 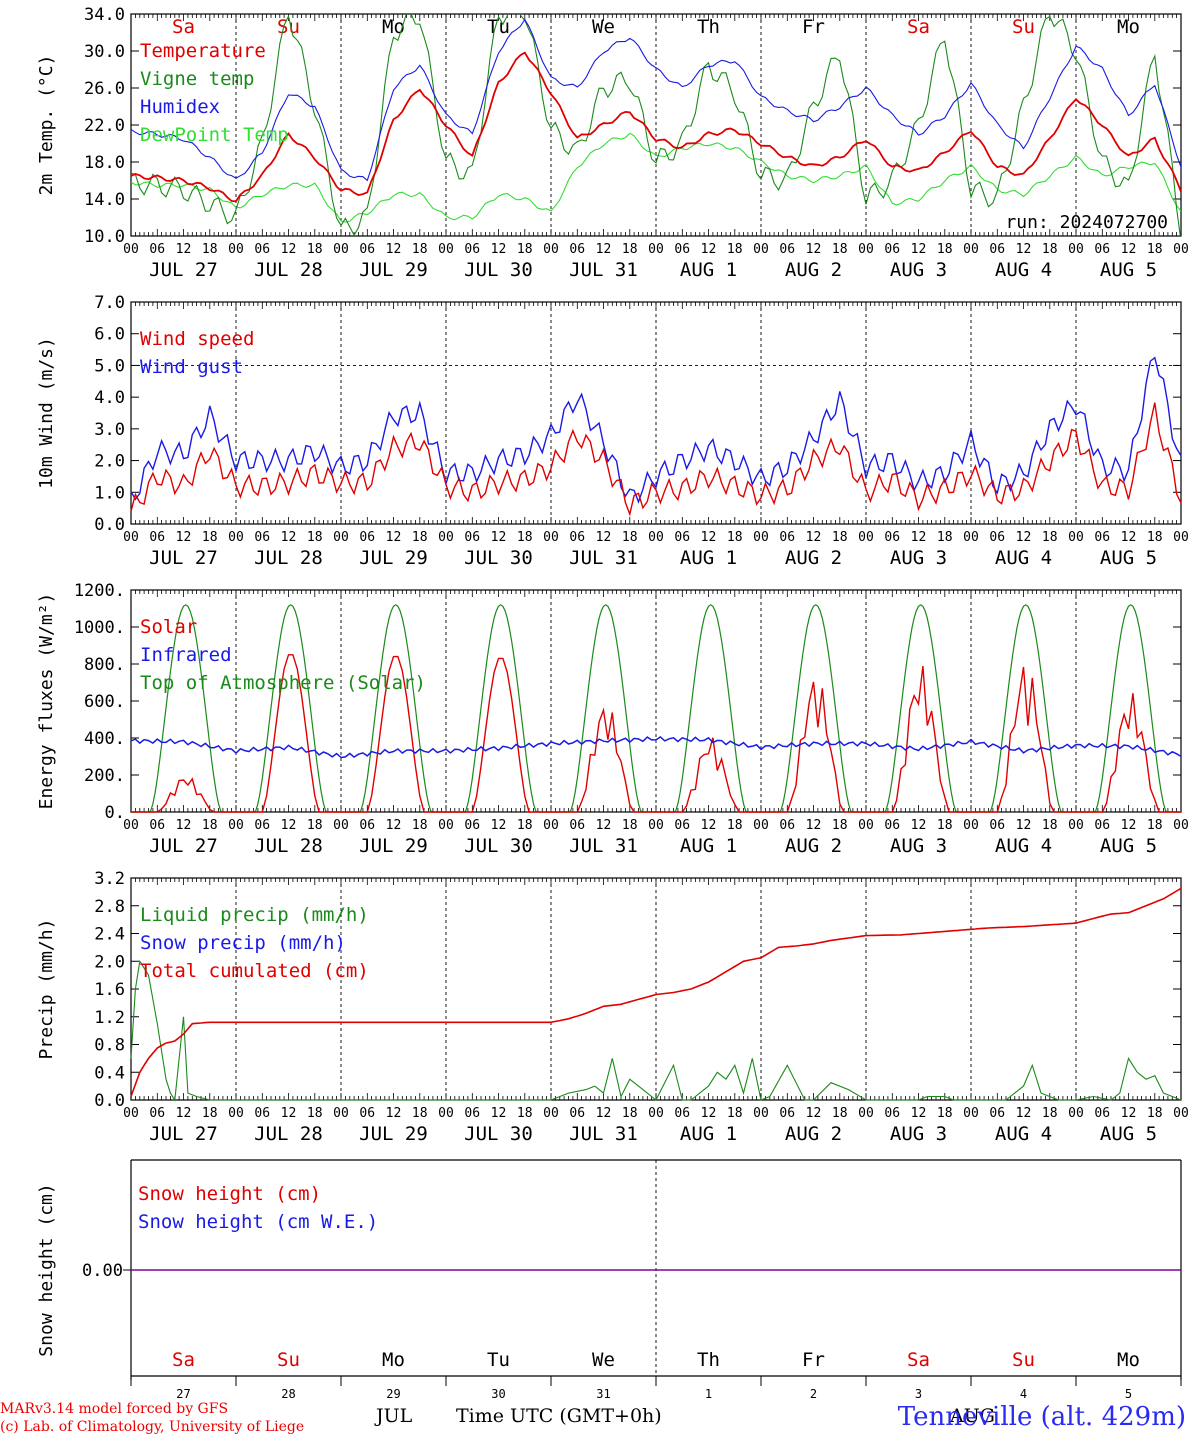 What do you see at coordinates (1041, 1417) in the screenshot?
I see `station-name: Tenneville (alt. 429m)` at bounding box center [1041, 1417].